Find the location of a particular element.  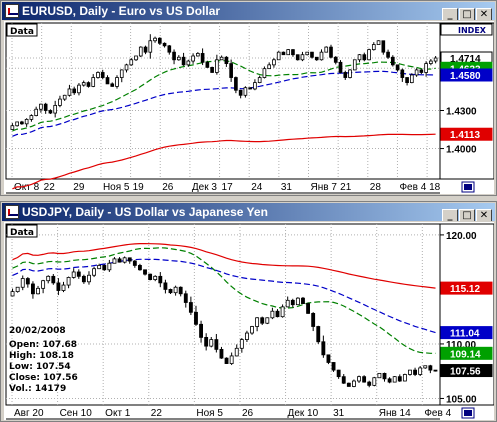

window-titlebar: EURUSD, Daily - Euro vs US Dollar _ □ ✕ is located at coordinates (248, 11).